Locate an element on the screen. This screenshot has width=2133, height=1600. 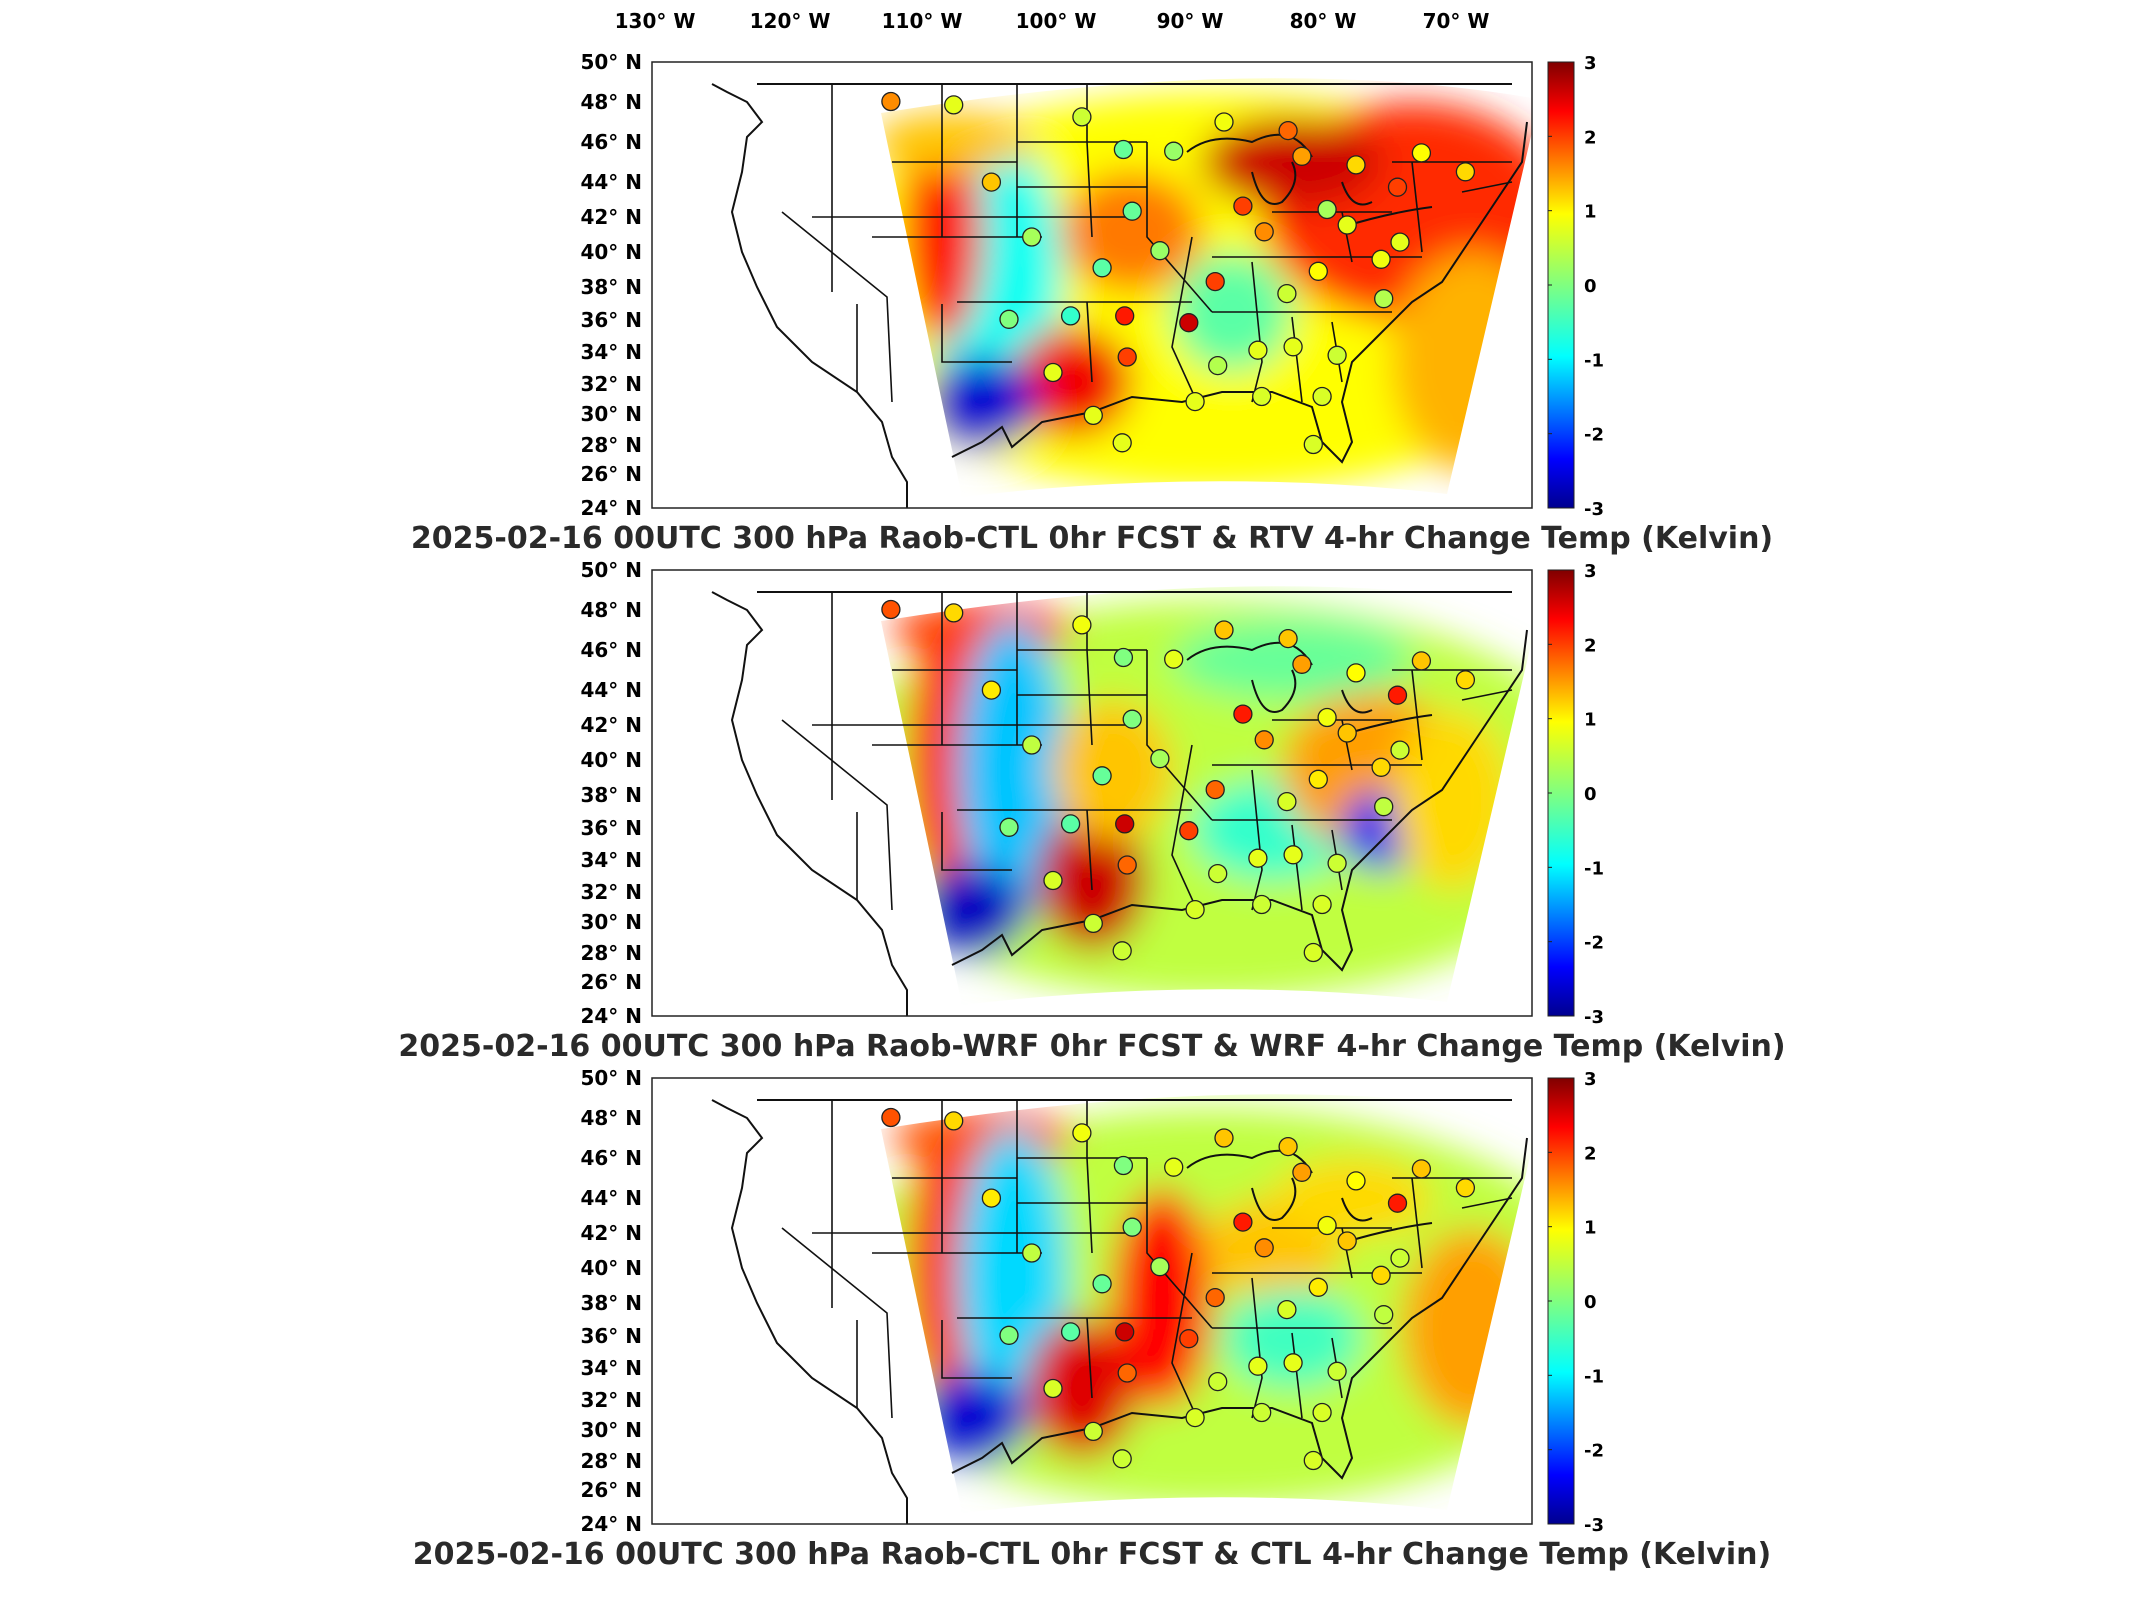
lat-tick-label: 42° N is located at coordinates (611, 725).